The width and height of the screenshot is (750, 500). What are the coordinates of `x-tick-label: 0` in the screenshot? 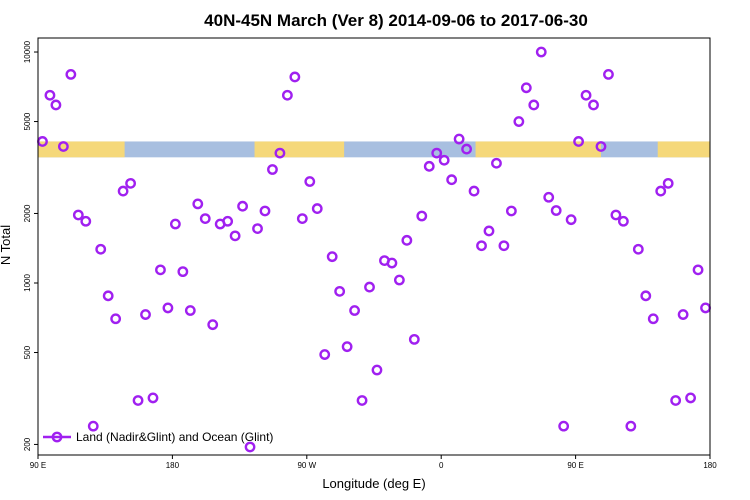 It's located at (441, 465).